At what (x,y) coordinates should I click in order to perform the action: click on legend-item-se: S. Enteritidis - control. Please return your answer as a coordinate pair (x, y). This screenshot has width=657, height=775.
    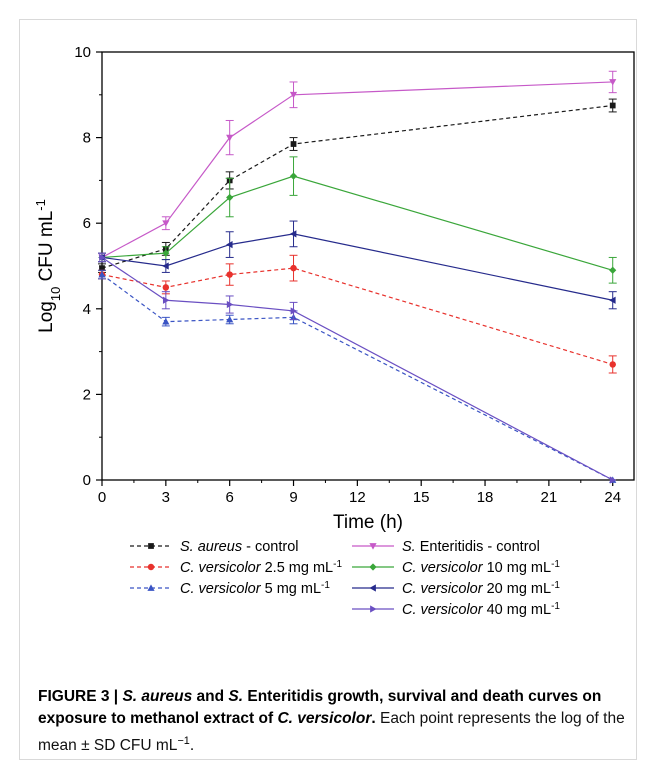
    Looking at the image, I should click on (446, 547).